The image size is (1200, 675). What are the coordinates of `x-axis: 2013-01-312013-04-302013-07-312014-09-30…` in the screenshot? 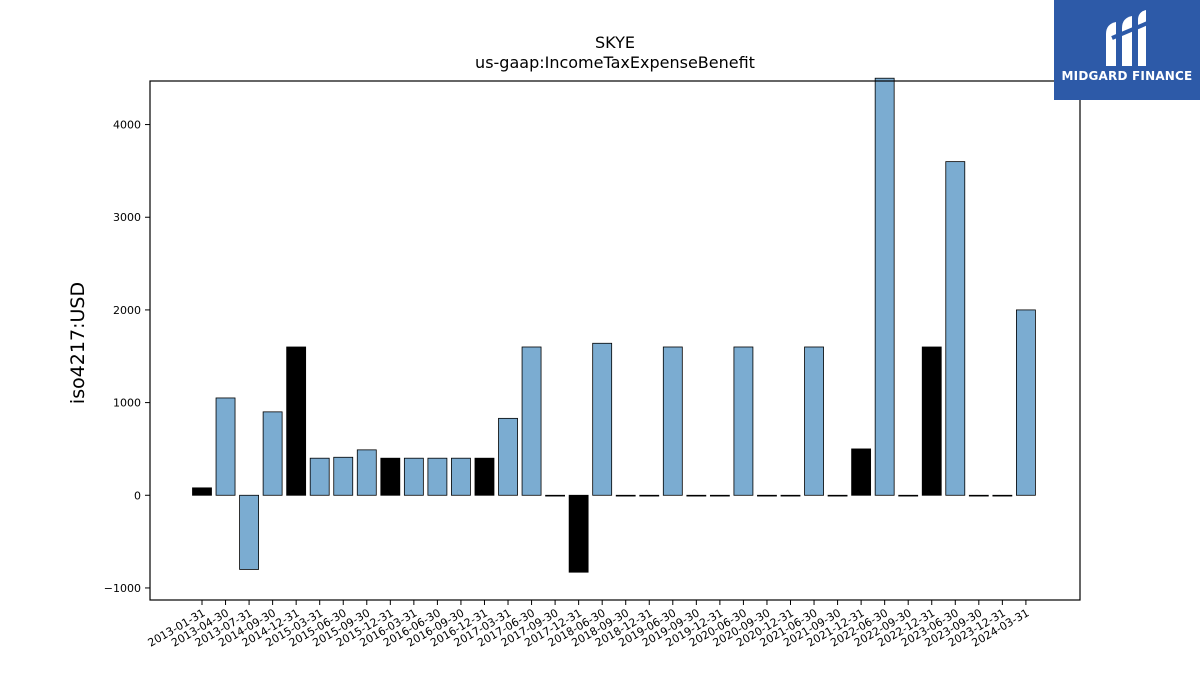 It's located at (588, 625).